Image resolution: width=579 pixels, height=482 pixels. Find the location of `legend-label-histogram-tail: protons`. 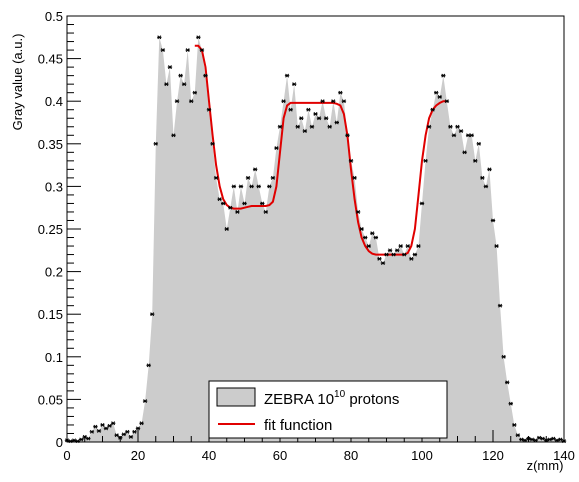

legend-label-histogram-tail: protons is located at coordinates (372, 399).